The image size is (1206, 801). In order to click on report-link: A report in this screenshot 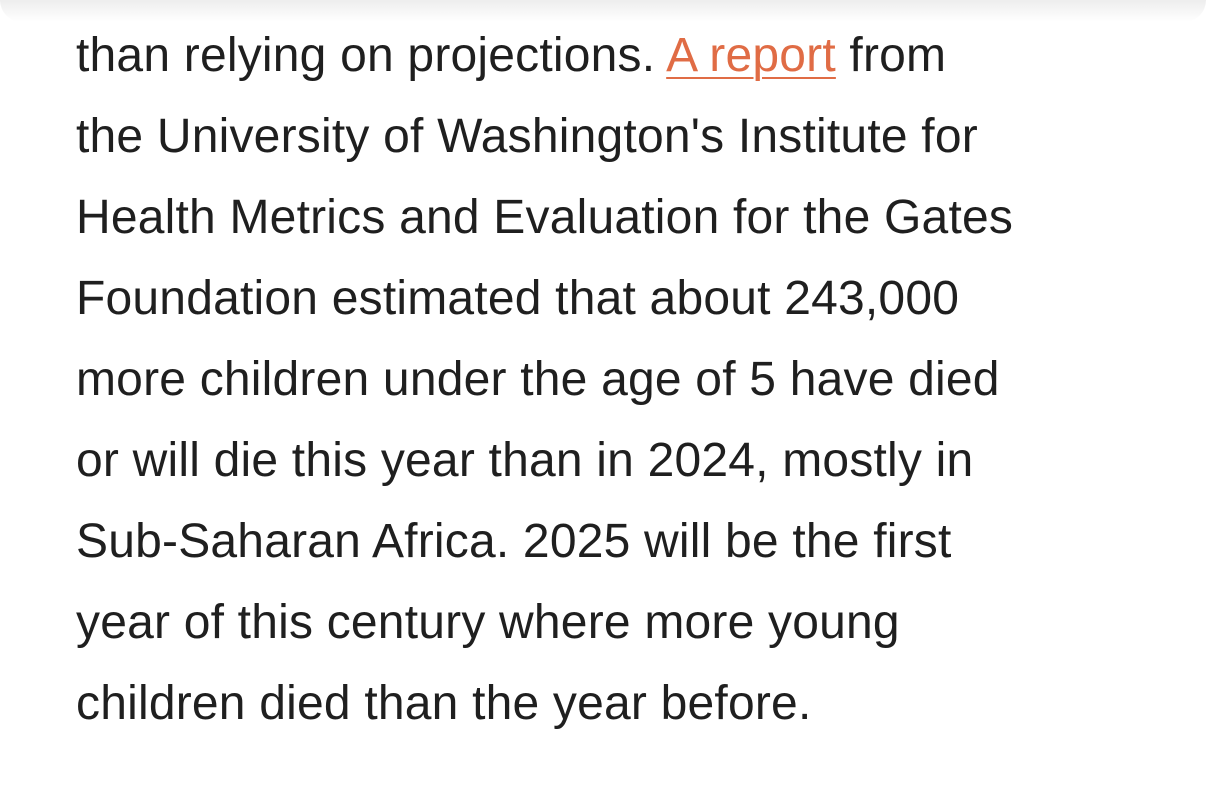, I will do `click(751, 55)`.